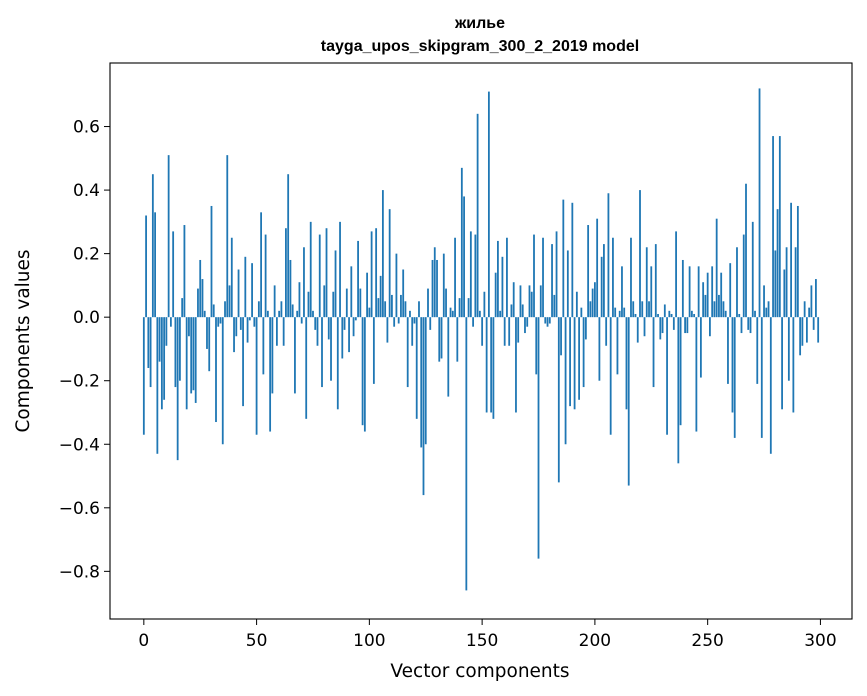  I want to click on x-tick-label: 150, so click(482, 641).